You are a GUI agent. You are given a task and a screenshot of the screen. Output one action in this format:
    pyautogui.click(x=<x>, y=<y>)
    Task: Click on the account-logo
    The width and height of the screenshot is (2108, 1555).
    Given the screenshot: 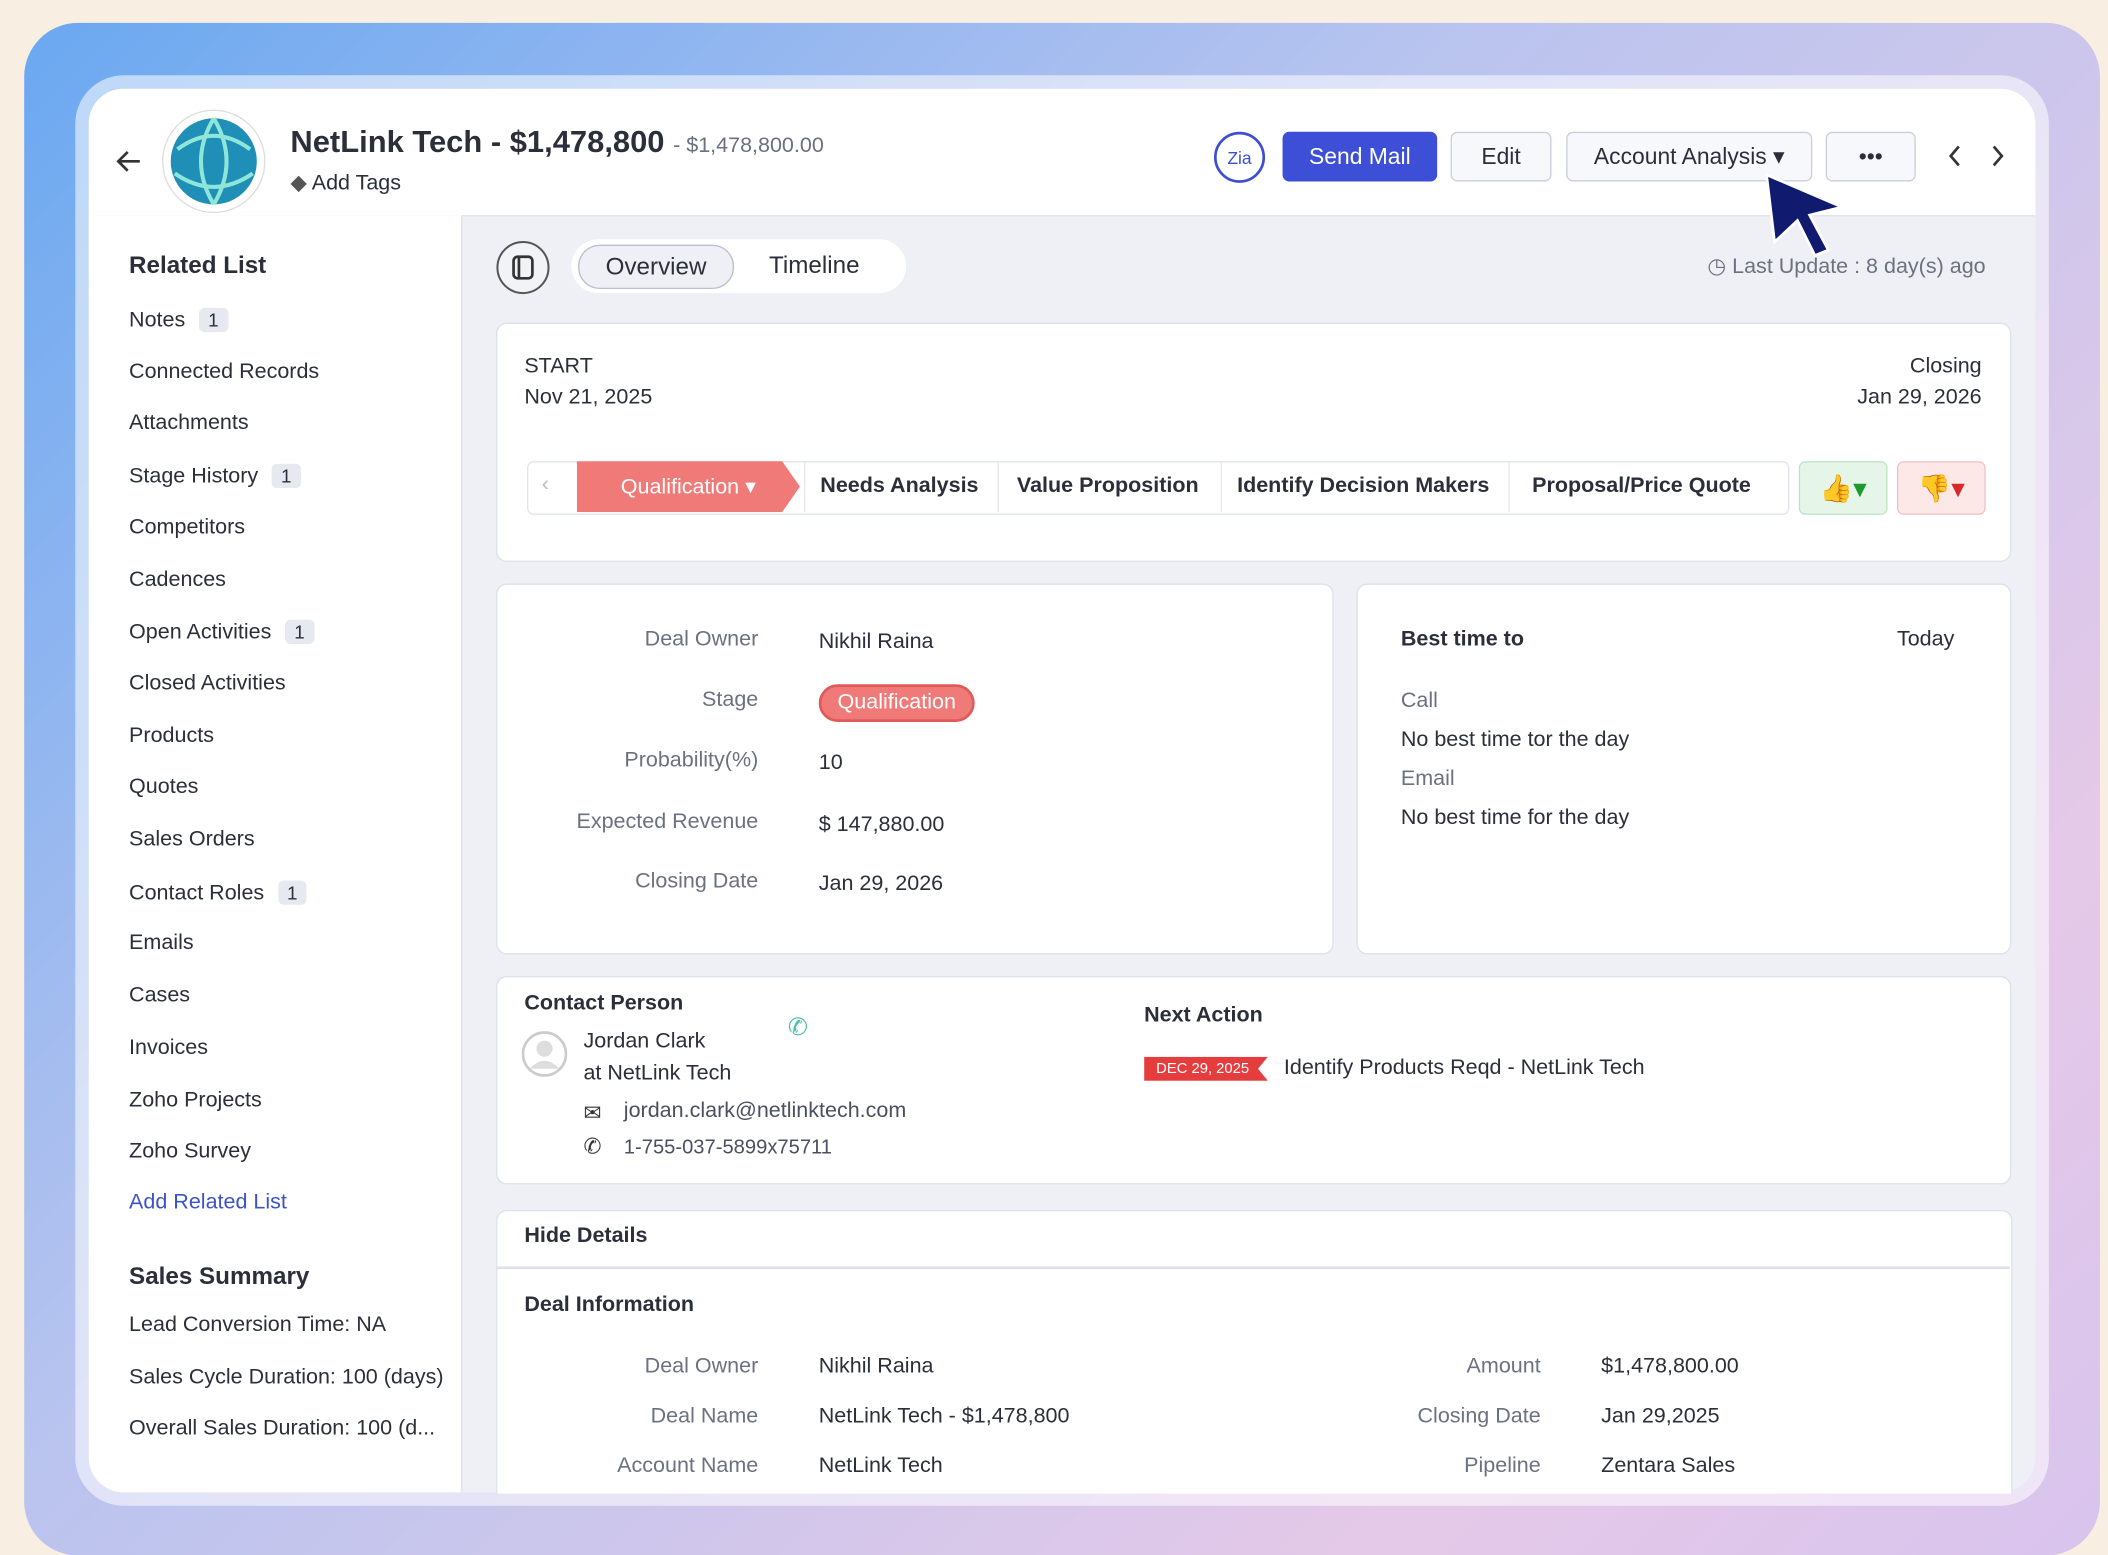 What is the action you would take?
    pyautogui.click(x=214, y=161)
    